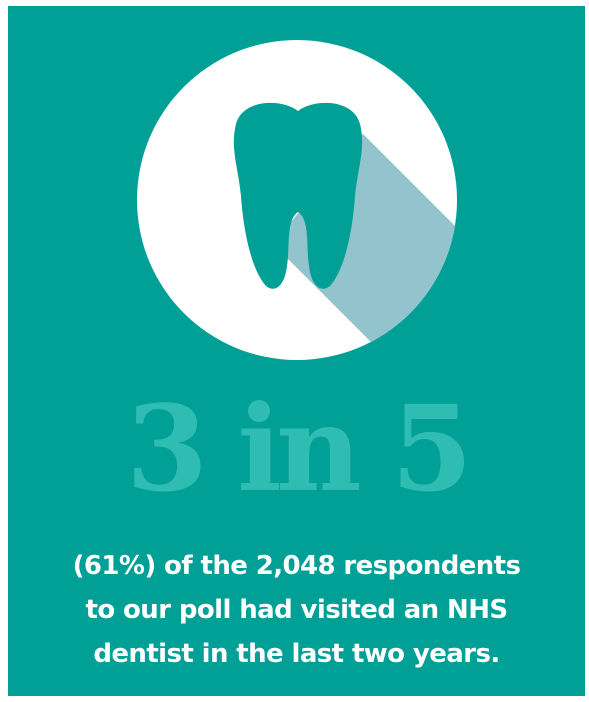 The width and height of the screenshot is (589, 702). What do you see at coordinates (299, 448) in the screenshot?
I see `stat-headline: 3 in 5` at bounding box center [299, 448].